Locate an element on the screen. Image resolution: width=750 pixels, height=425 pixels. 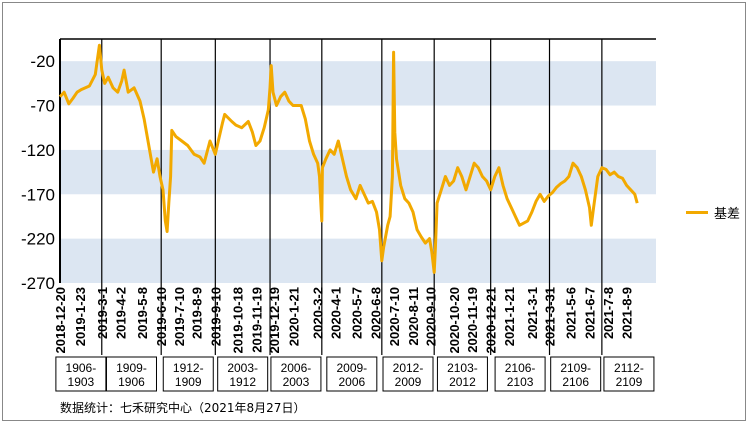
contract-label-line2: 1906 is located at coordinates (131, 382).